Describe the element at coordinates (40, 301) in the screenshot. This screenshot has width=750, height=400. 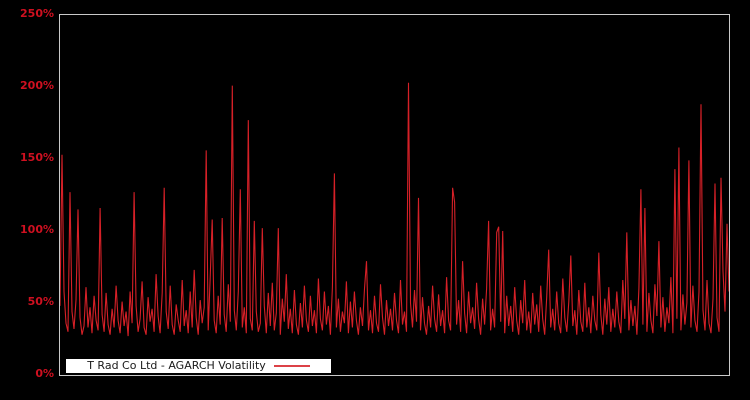
I see `y-tick-label-50: 50%` at that location.